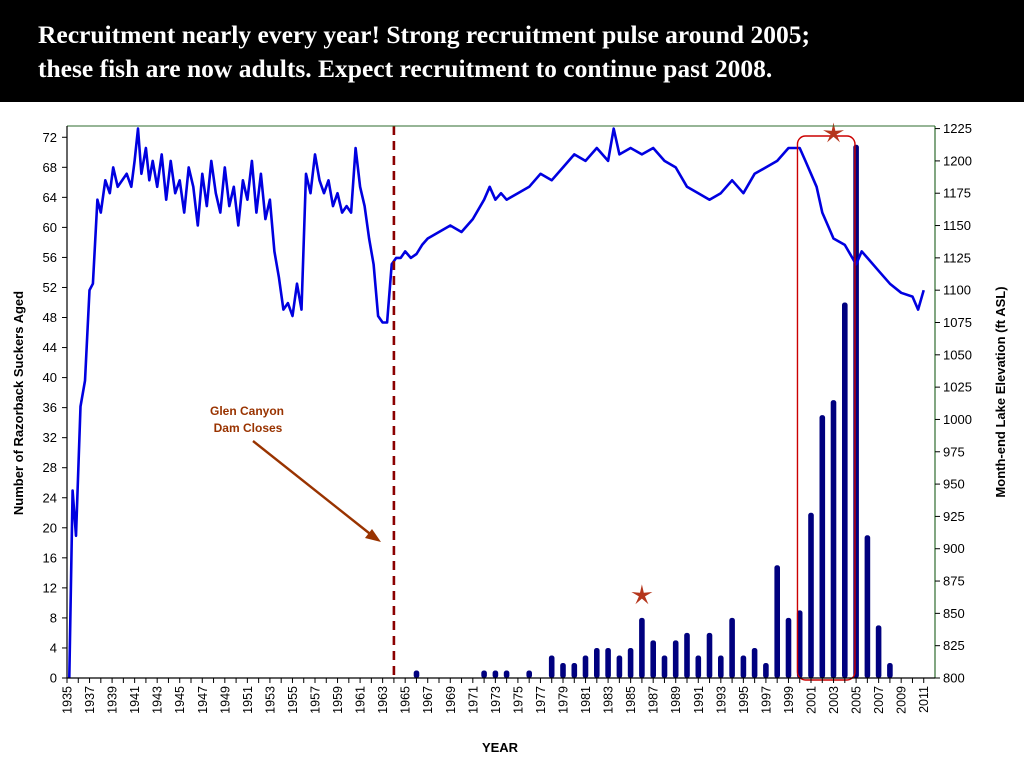 This screenshot has width=1024, height=768. Describe the element at coordinates (777, 621) in the screenshot. I see `bar-1998` at that location.